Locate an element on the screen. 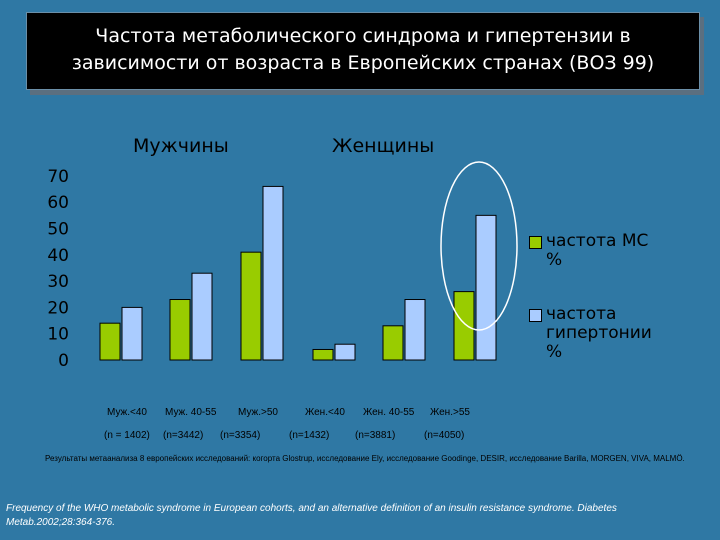  category-label: Жен. 40-55 is located at coordinates (389, 412).